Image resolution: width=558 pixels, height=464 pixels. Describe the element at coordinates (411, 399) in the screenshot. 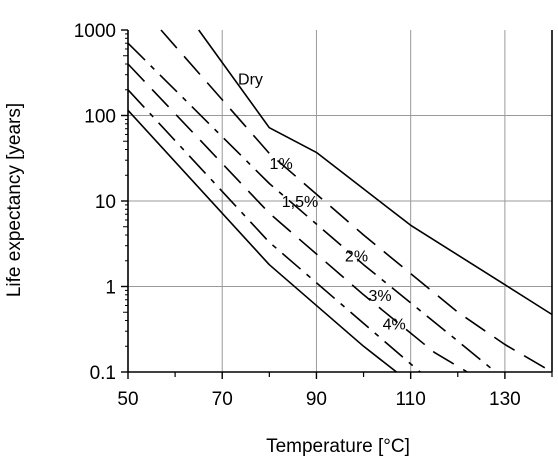

I see `x-tick-label: 110` at that location.